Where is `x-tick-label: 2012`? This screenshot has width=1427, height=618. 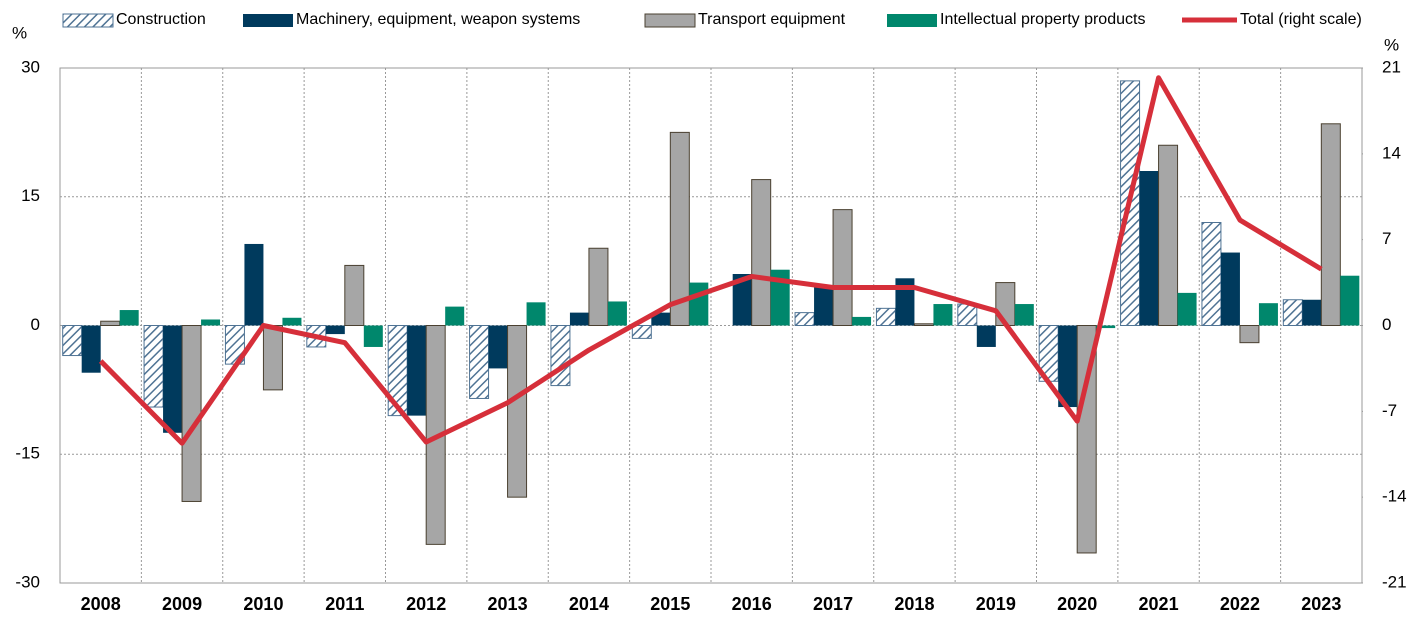 x-tick-label: 2012 is located at coordinates (426, 604).